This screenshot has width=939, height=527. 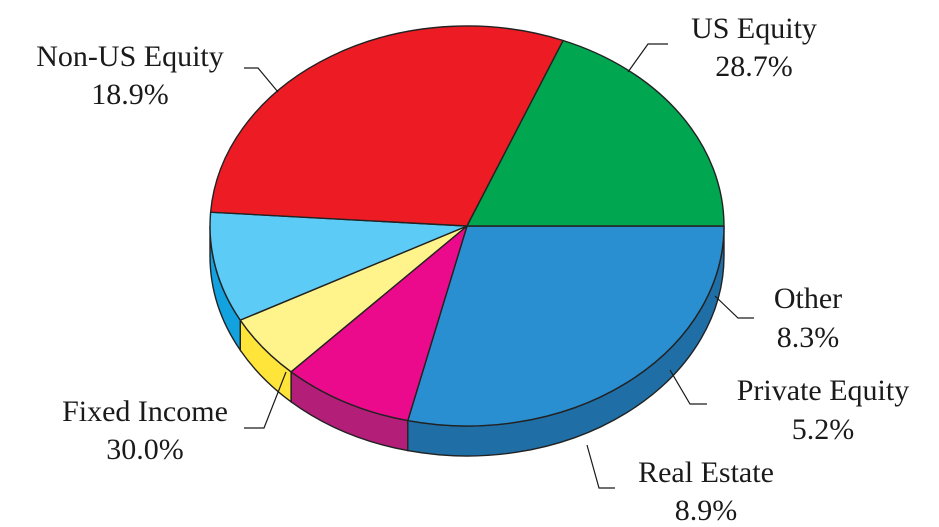 I want to click on label-fixed-income-name: Fixed Income, so click(x=145, y=411).